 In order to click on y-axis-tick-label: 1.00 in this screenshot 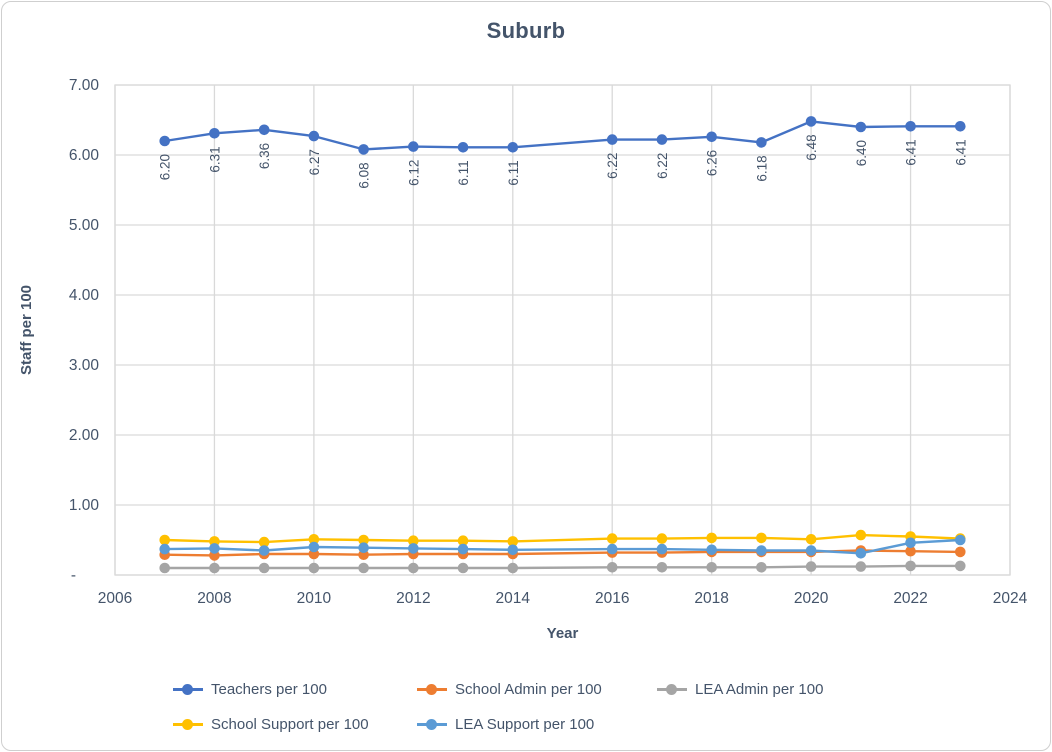, I will do `click(84, 505)`.